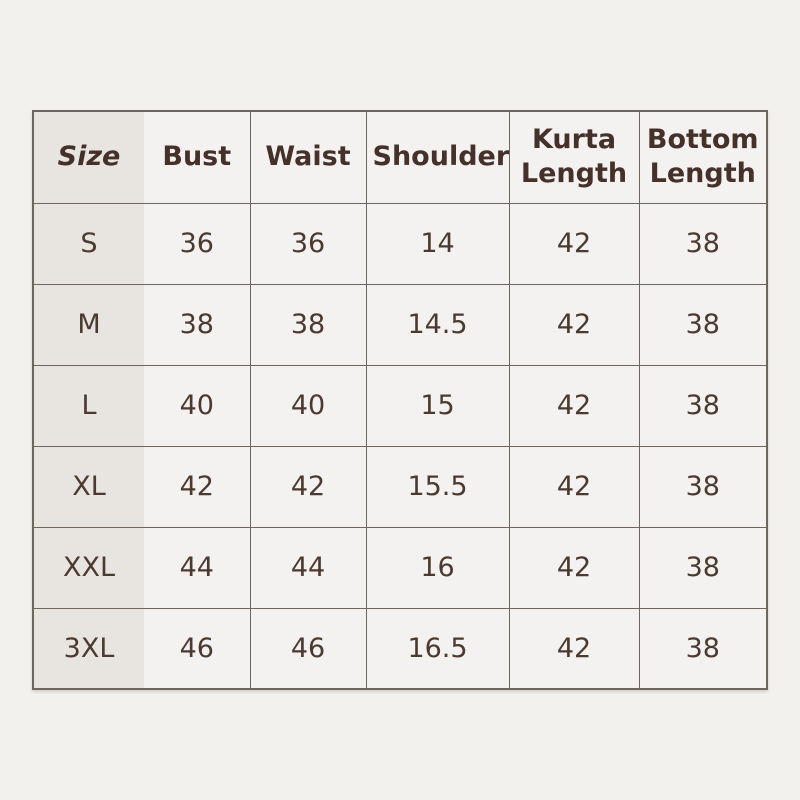 The width and height of the screenshot is (800, 800). Describe the element at coordinates (437, 567) in the screenshot. I see `cell-xxl-shoulder: 16` at that location.